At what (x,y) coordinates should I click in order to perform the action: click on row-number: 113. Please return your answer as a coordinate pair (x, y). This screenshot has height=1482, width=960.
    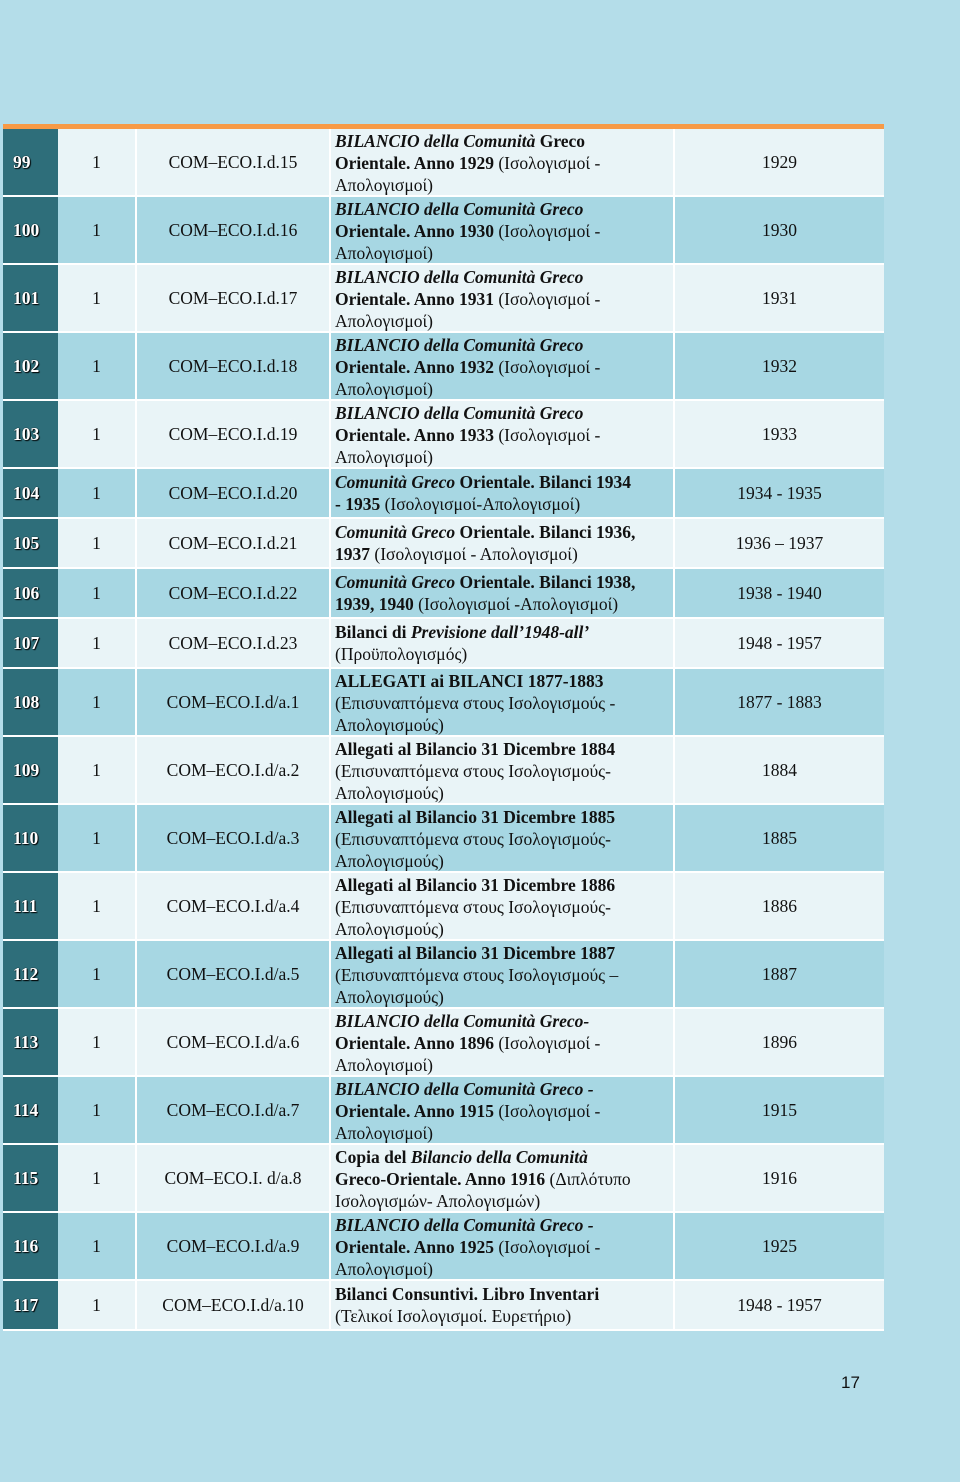
    Looking at the image, I should click on (30, 1042).